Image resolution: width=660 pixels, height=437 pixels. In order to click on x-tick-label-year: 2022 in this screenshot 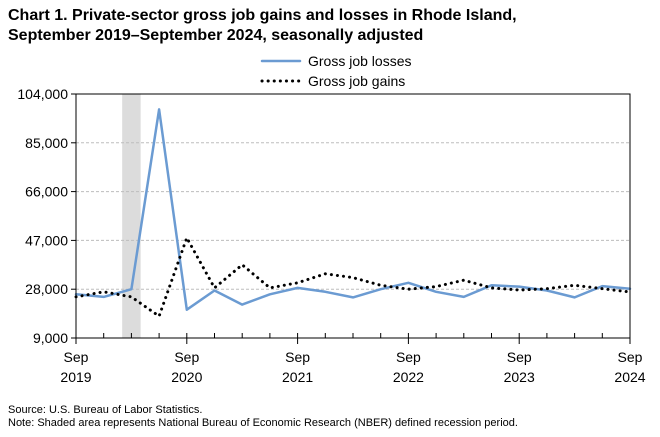, I will do `click(408, 377)`.